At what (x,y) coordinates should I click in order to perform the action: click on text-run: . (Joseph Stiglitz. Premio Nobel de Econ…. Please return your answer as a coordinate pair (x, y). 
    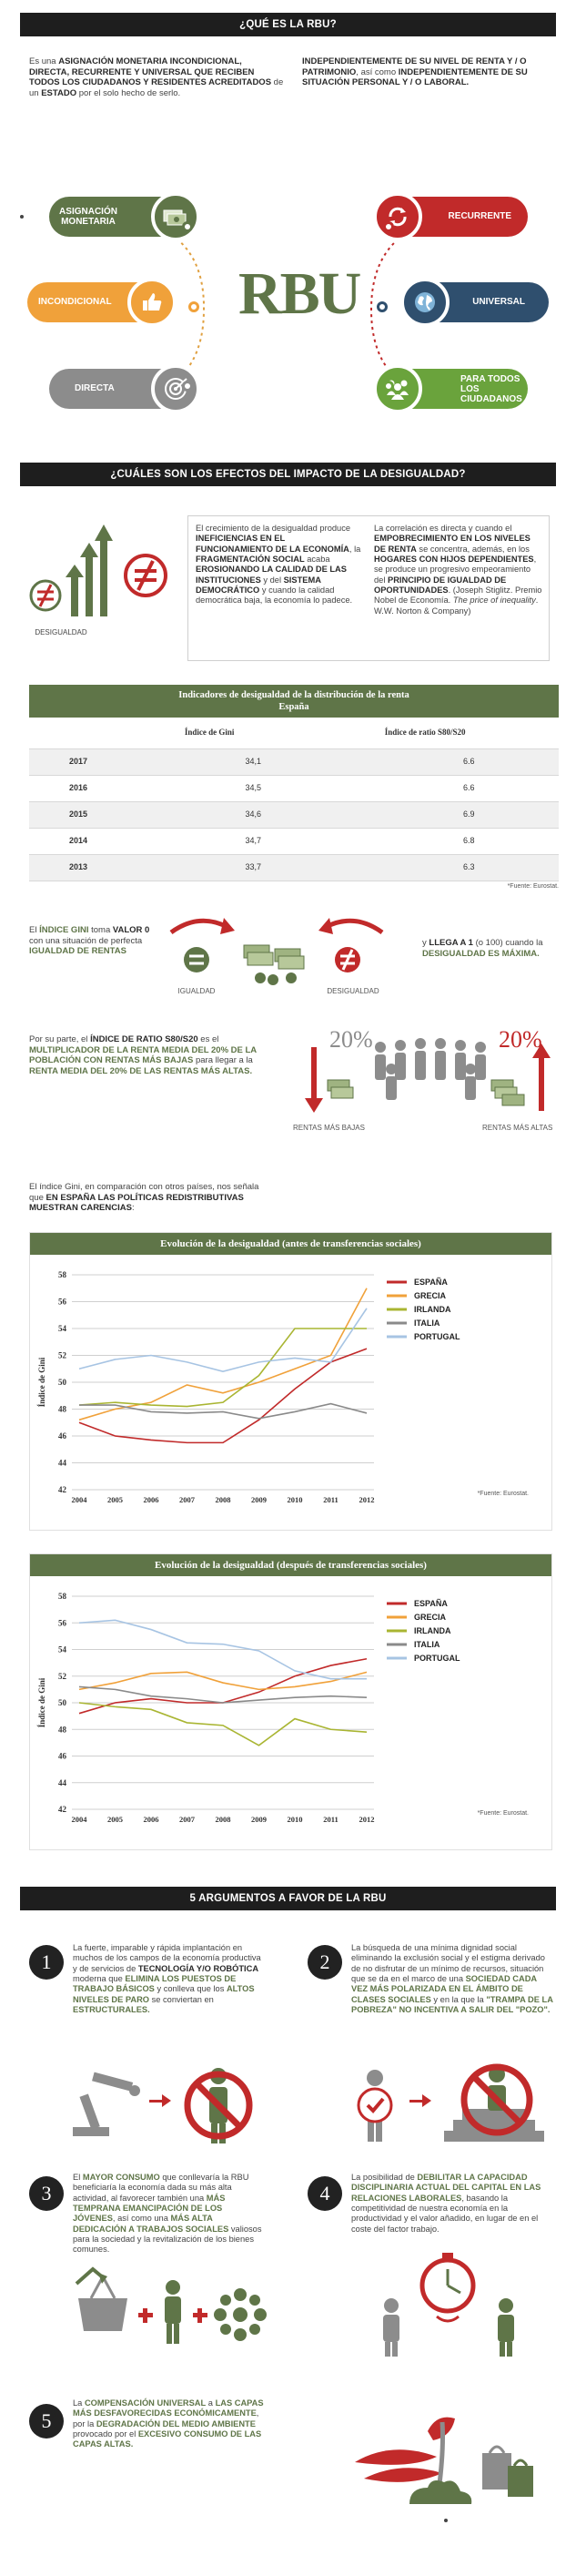
    Looking at the image, I should click on (458, 595).